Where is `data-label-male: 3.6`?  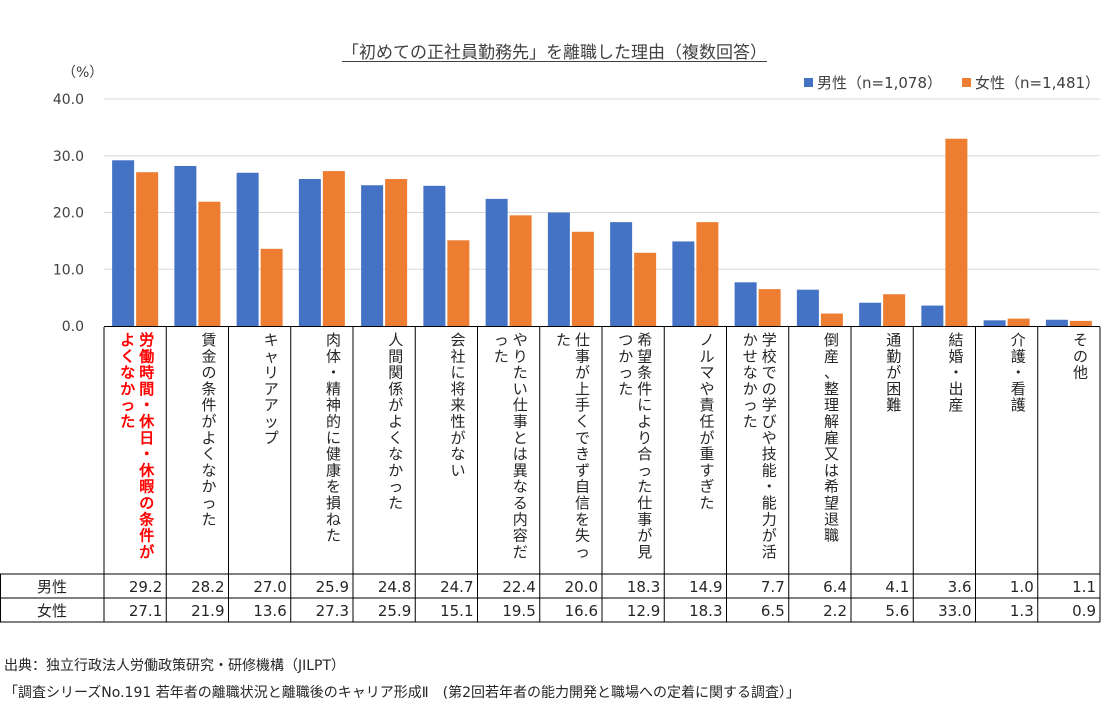
data-label-male: 3.6 is located at coordinates (960, 587).